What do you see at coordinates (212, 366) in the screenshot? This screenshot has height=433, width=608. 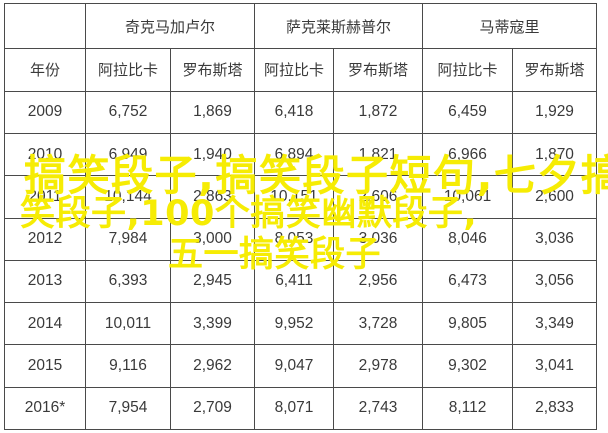 I see `value-cell: 2,962` at bounding box center [212, 366].